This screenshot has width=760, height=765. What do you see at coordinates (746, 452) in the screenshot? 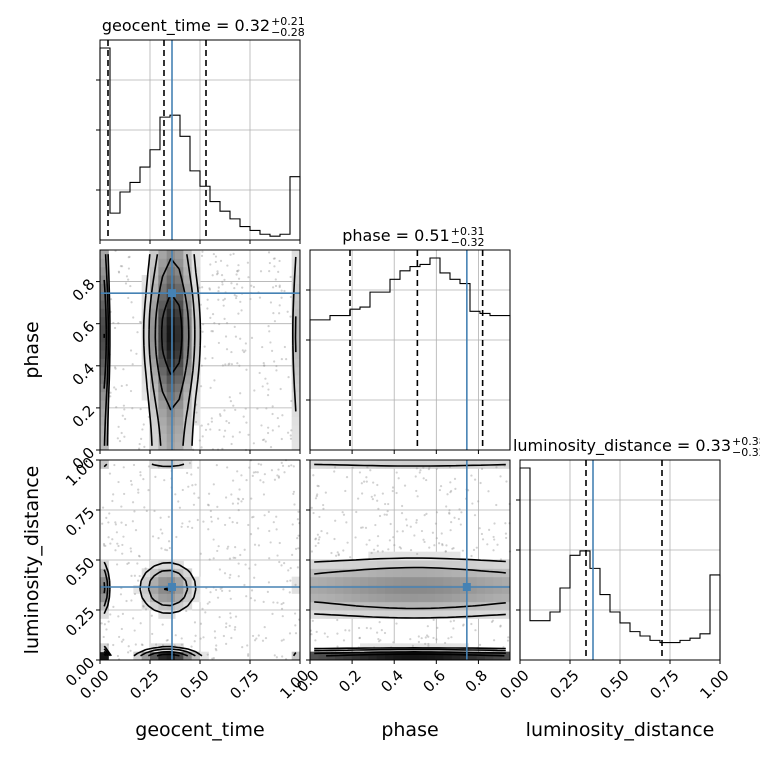
I see `title-lower-error: −0.32` at bounding box center [746, 452].